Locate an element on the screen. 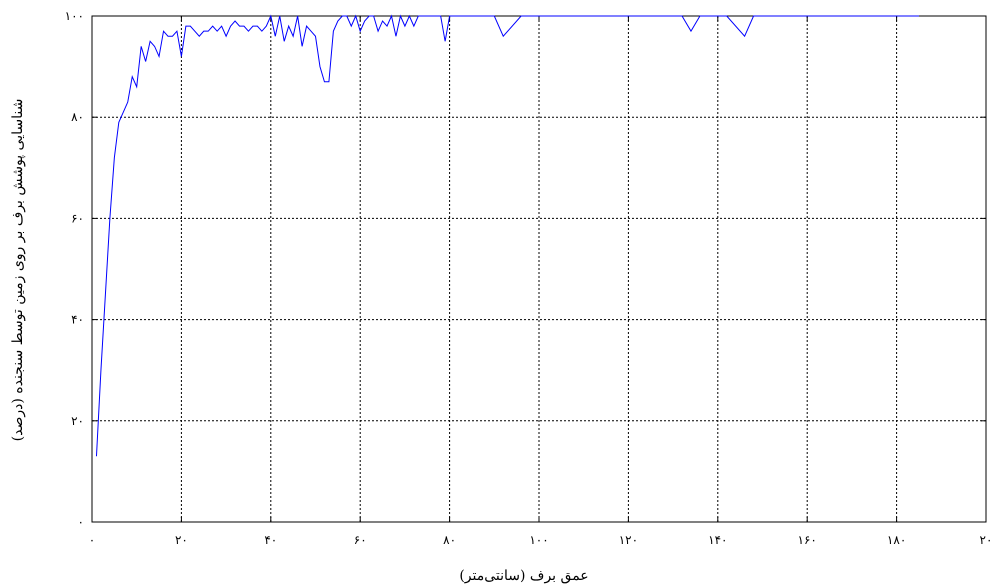 The image size is (994, 588). x-tick-label: ۸۰ is located at coordinates (449, 540).